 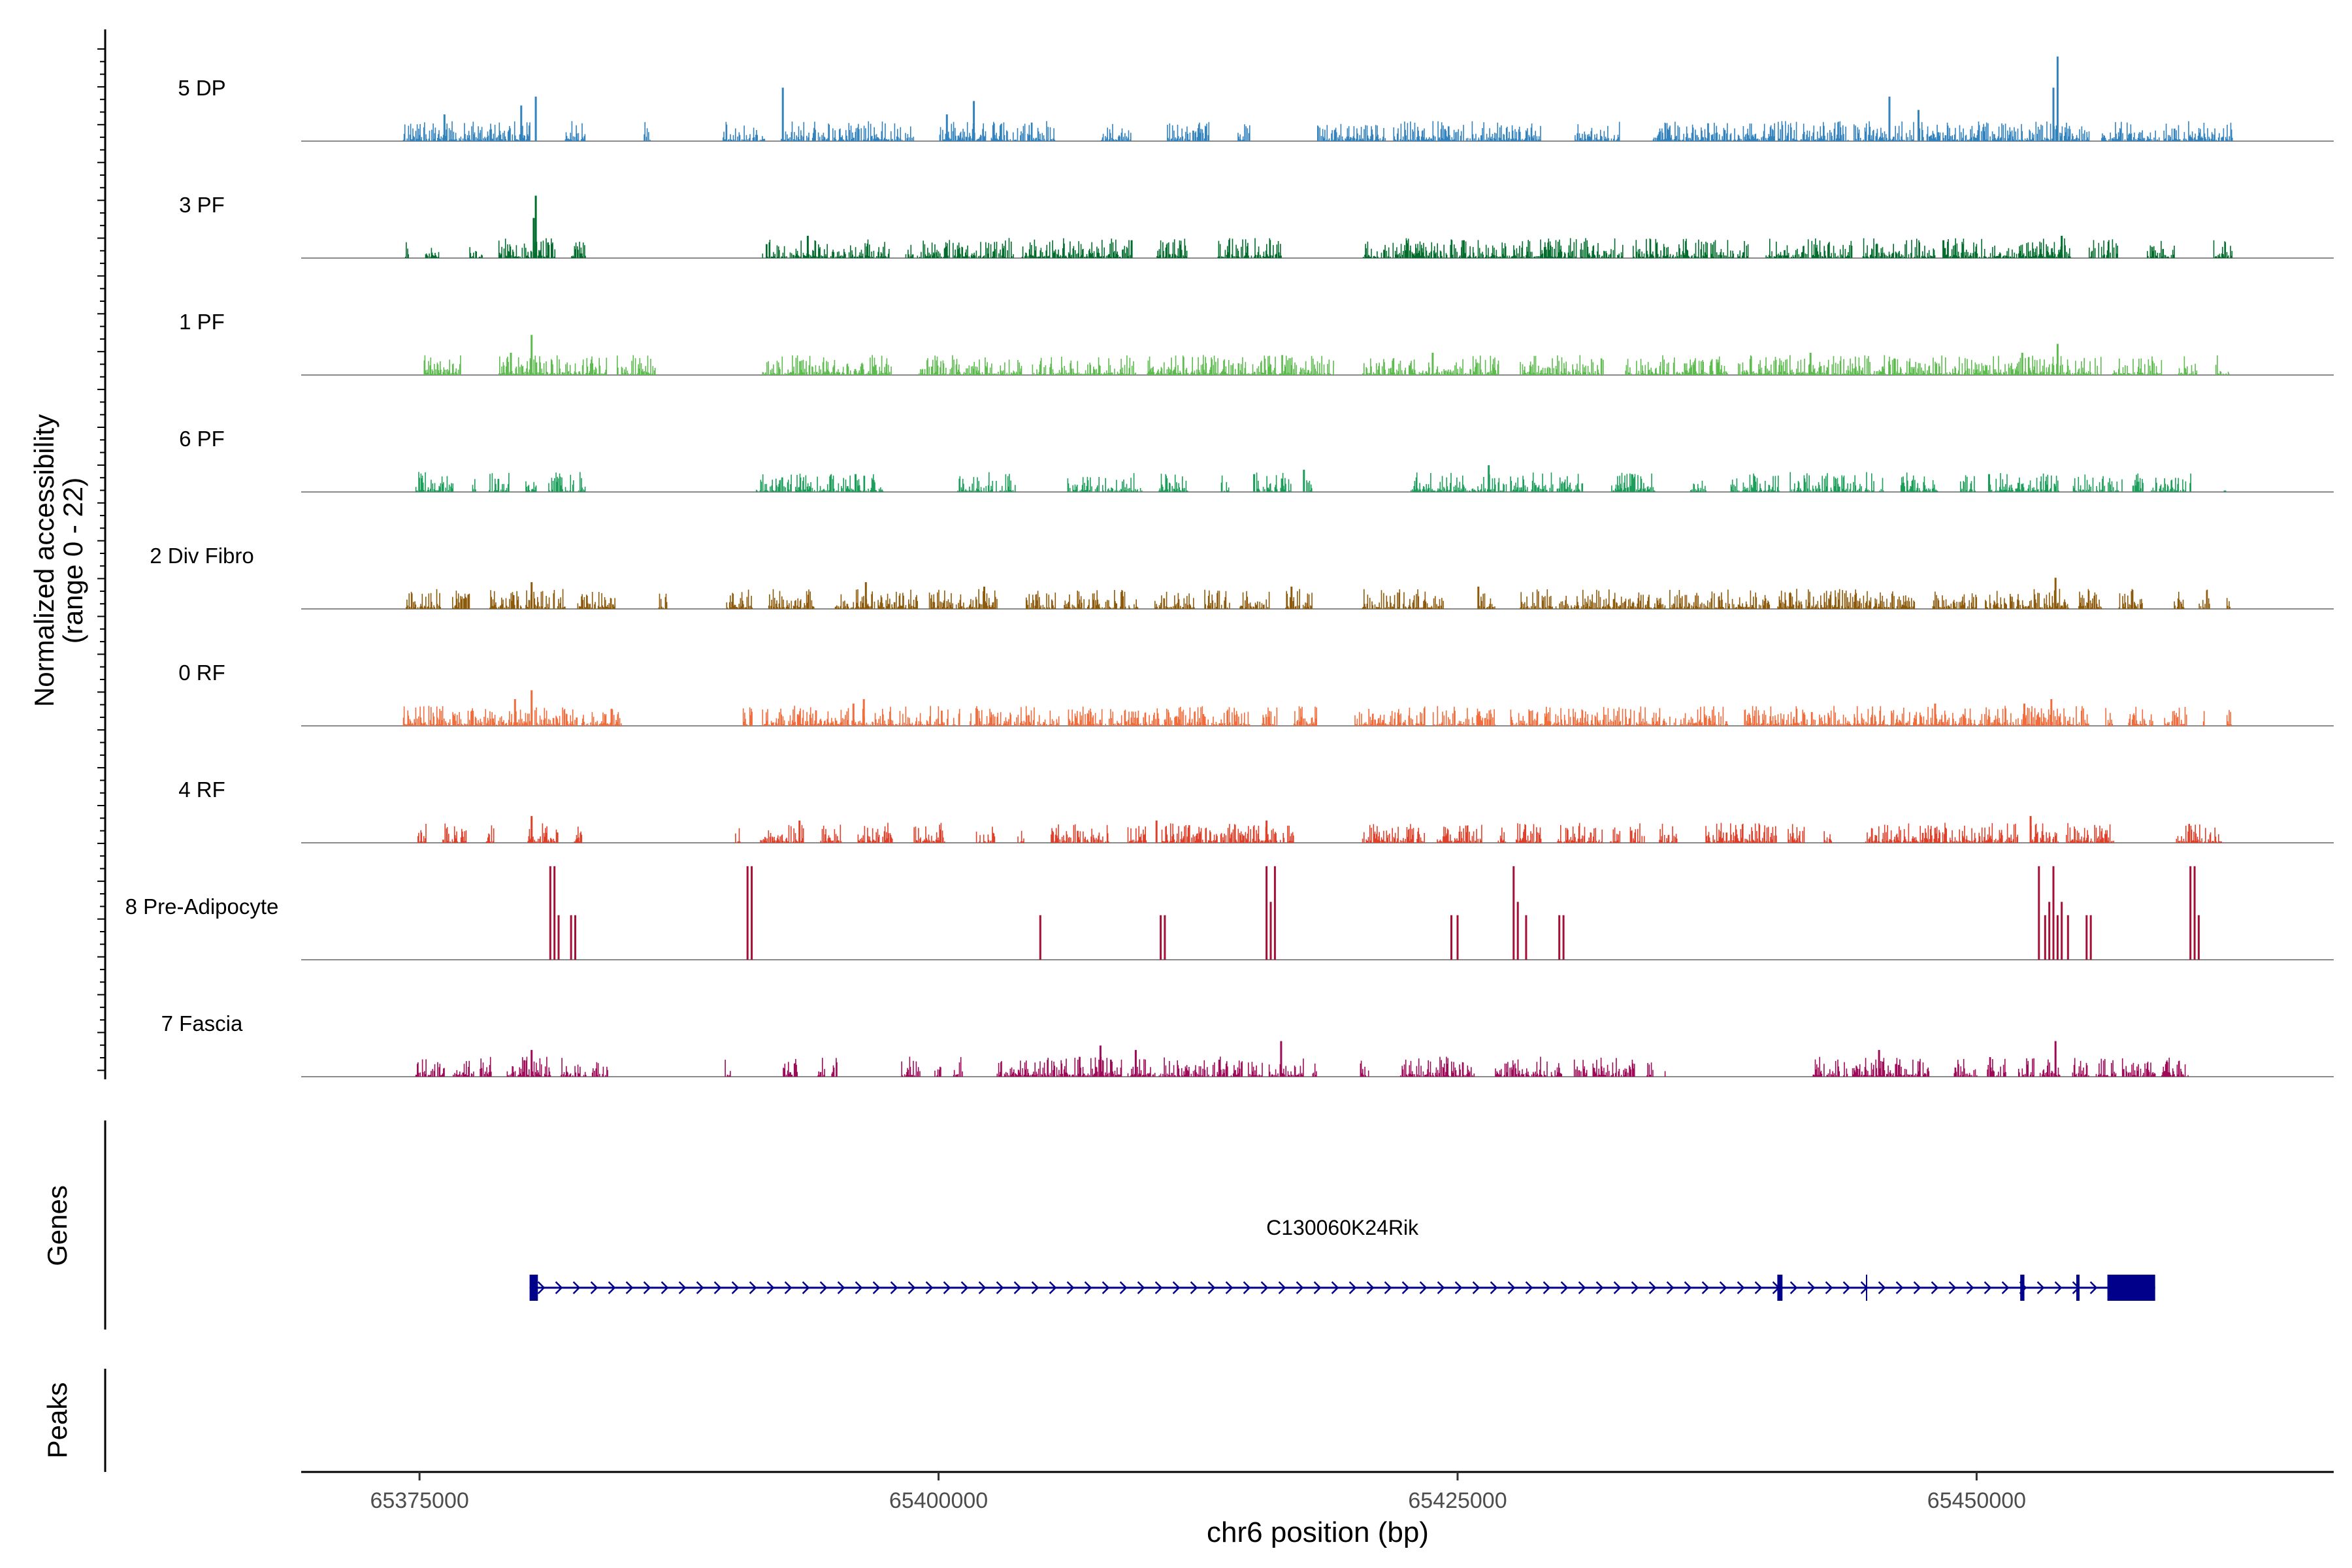 What do you see at coordinates (74, 1420) in the screenshot?
I see `peaks-track: Peaks` at bounding box center [74, 1420].